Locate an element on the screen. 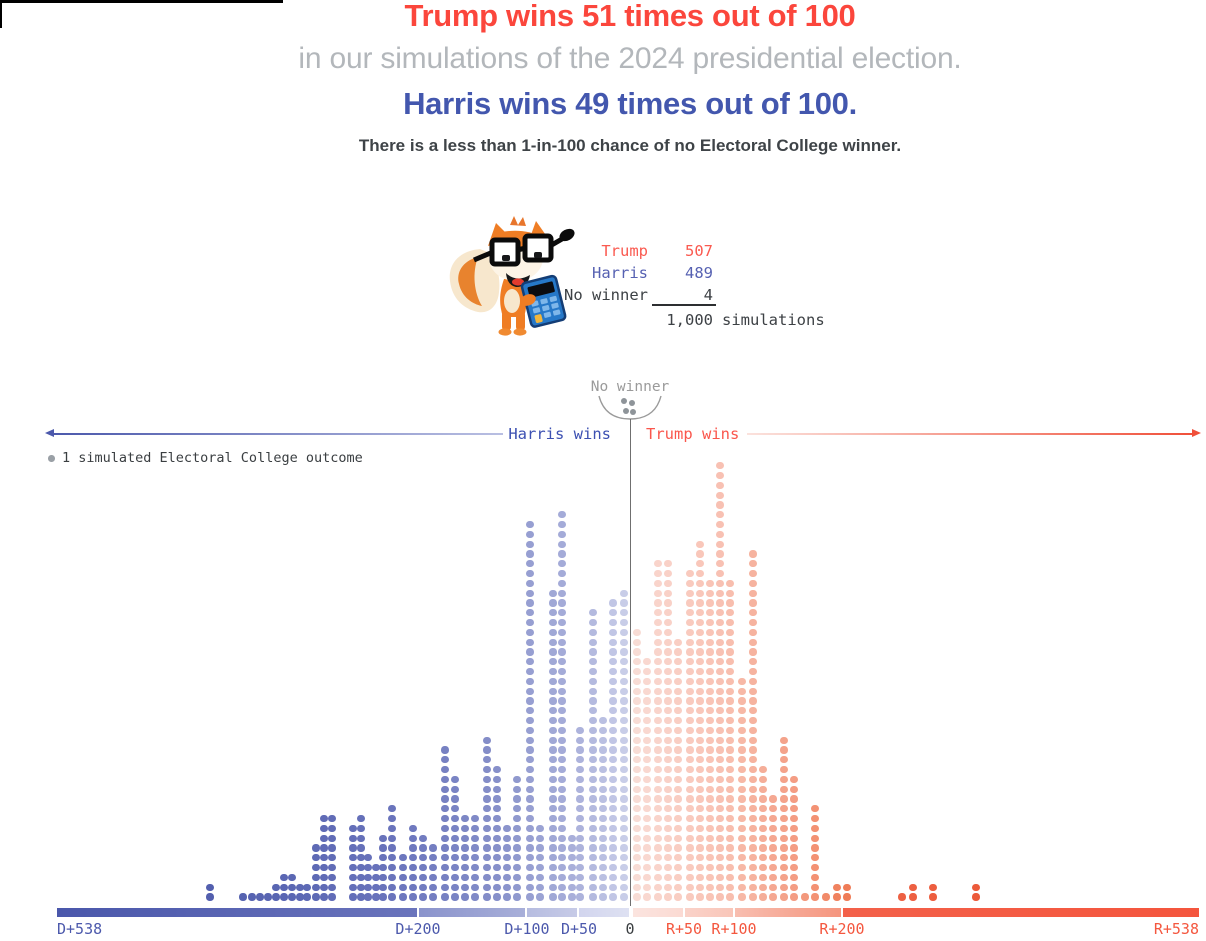 This screenshot has width=1206, height=941. axis-gradient-segment is located at coordinates (1021, 912).